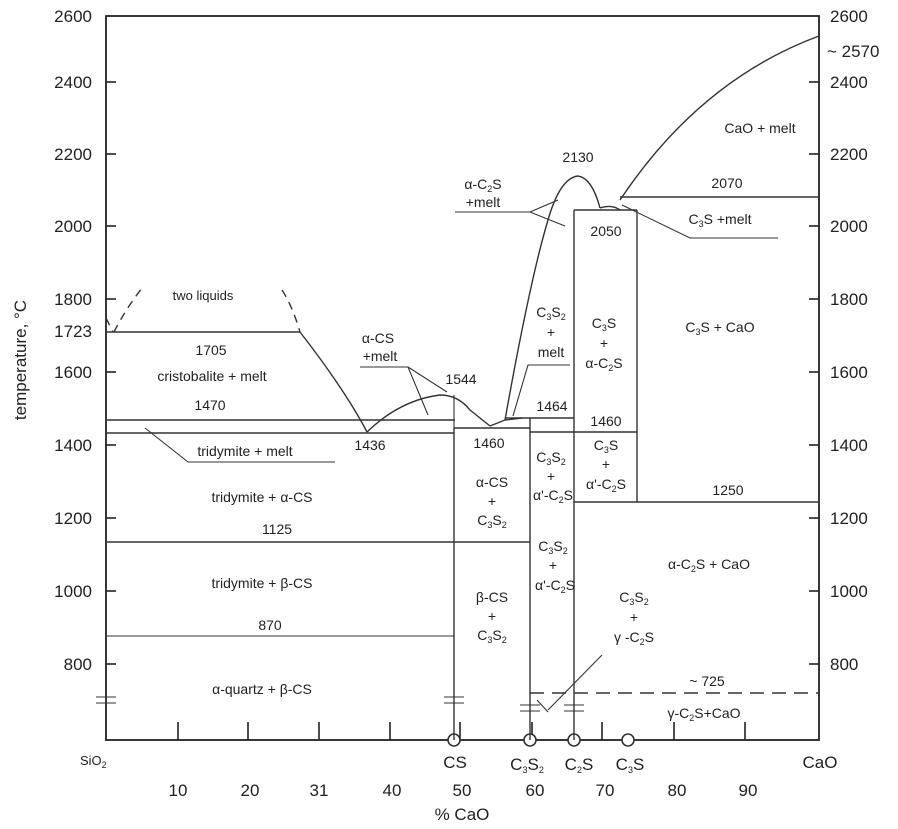  What do you see at coordinates (634, 598) in the screenshot?
I see `phase-label-c3s2-gamma: C3S2` at bounding box center [634, 598].